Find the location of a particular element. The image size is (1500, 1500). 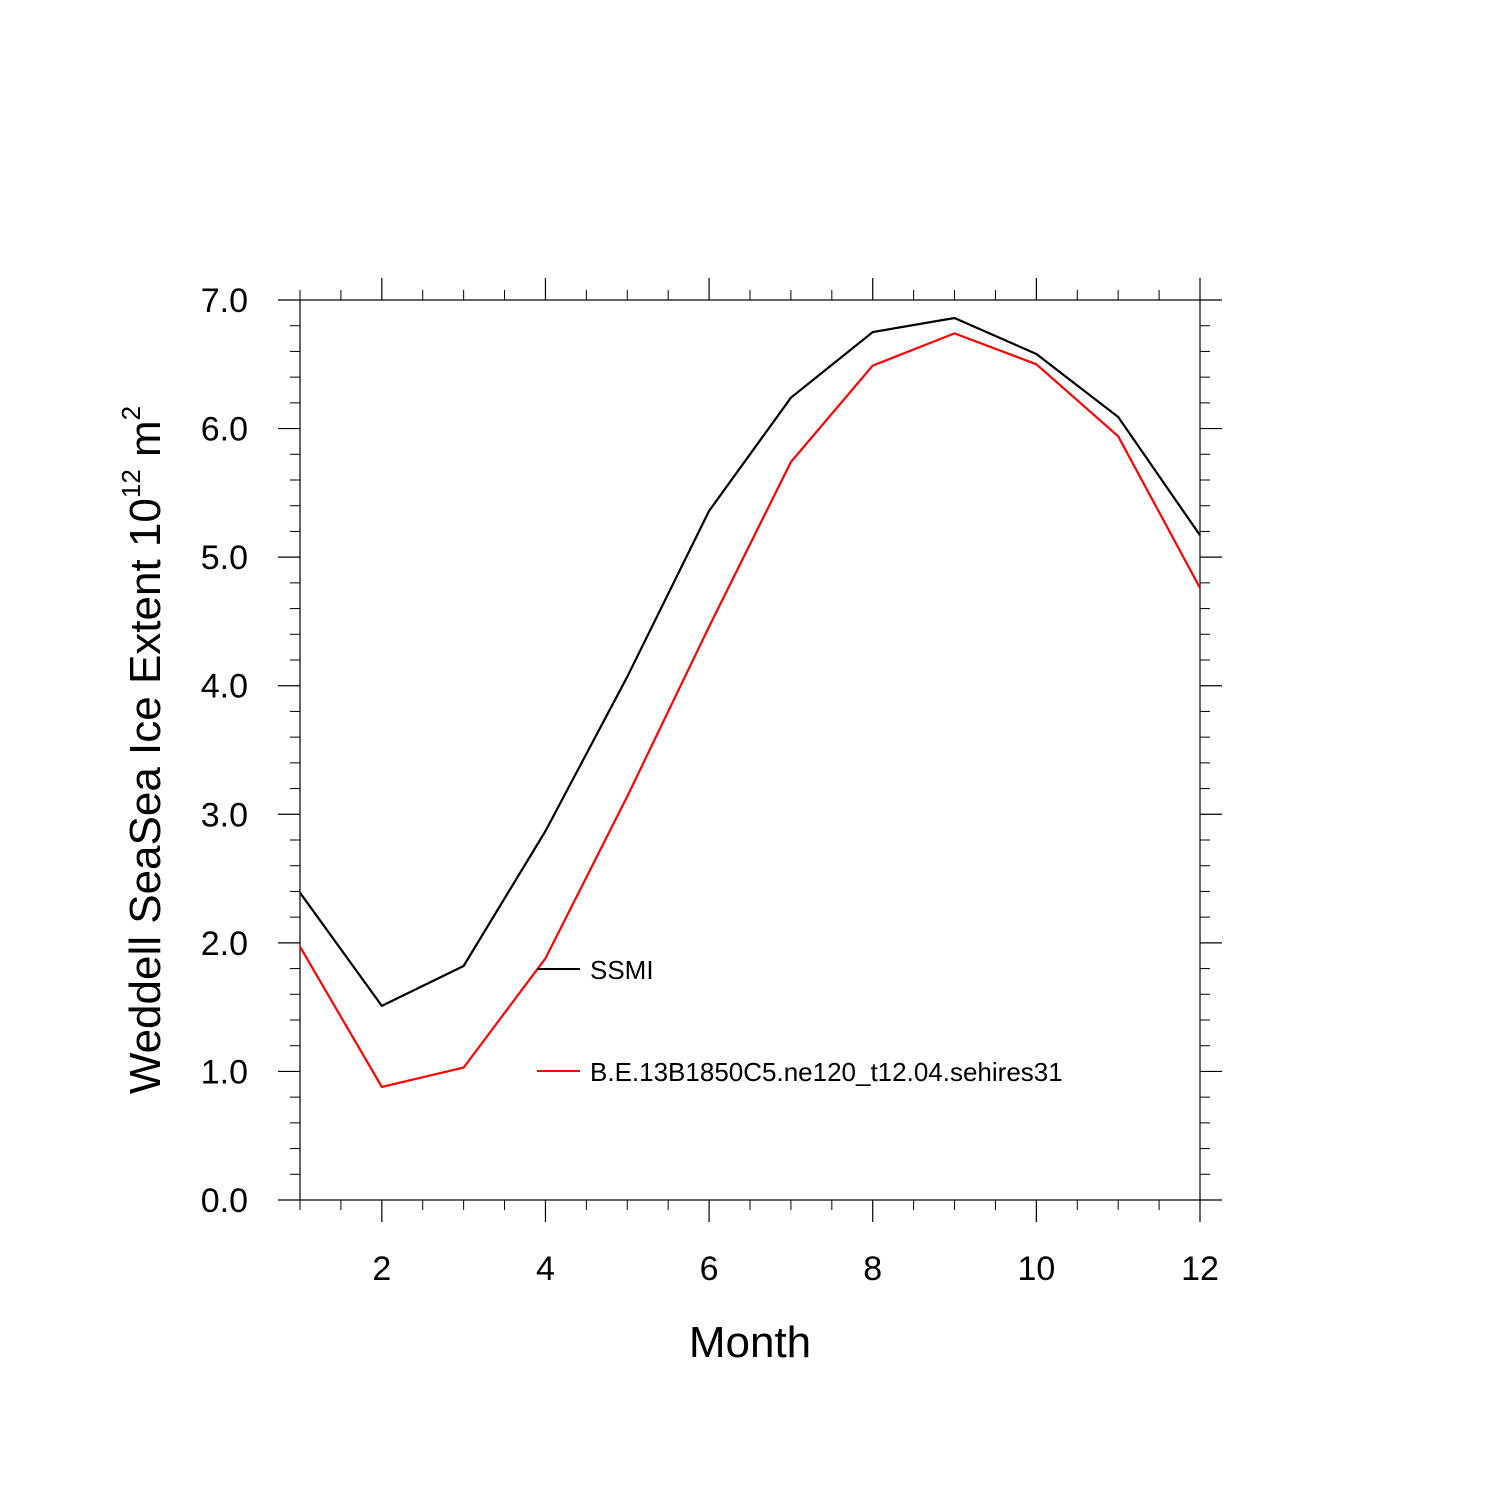

y-tick-label: 0.0 is located at coordinates (224, 1201).